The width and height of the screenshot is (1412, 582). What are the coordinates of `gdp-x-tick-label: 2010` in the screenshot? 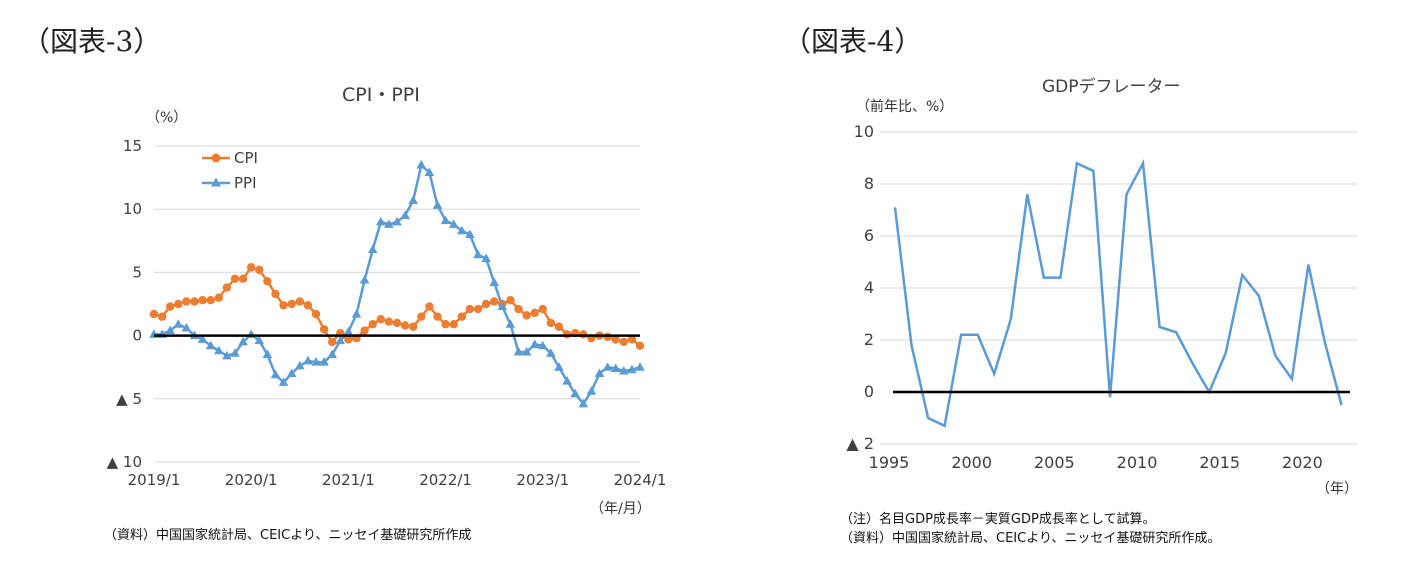 It's located at (1137, 462).